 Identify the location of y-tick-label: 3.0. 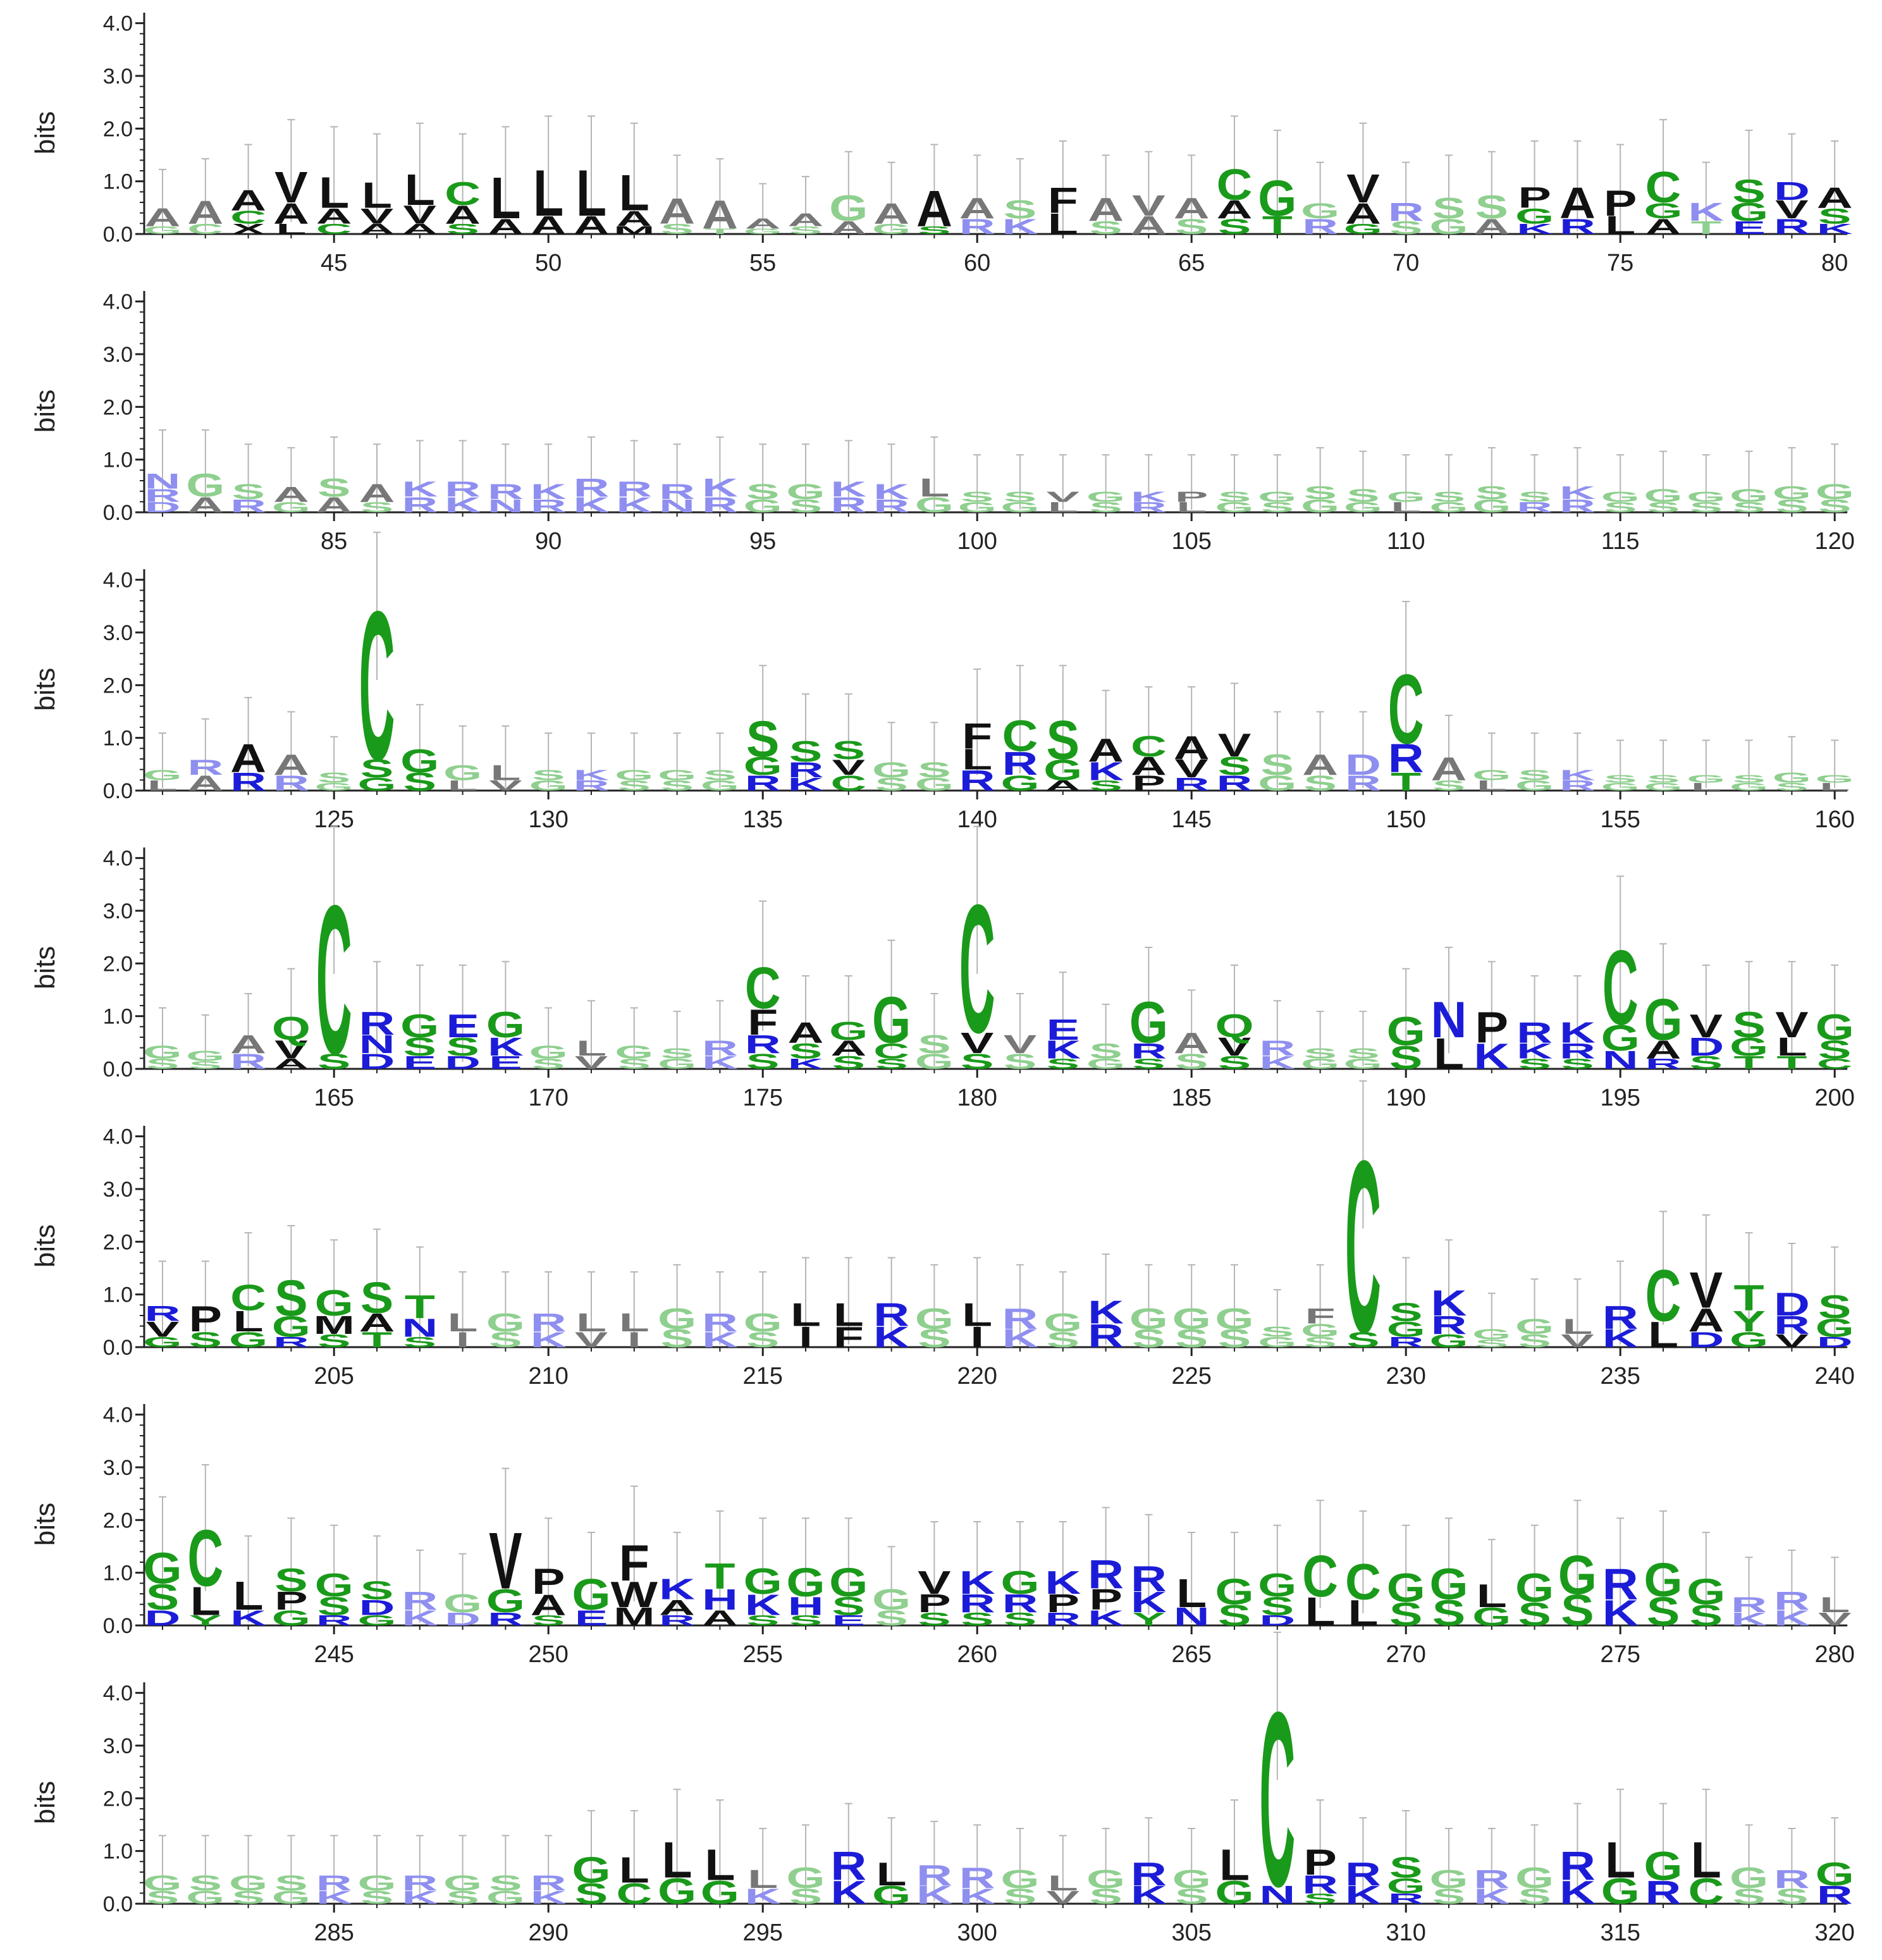
(118, 1468).